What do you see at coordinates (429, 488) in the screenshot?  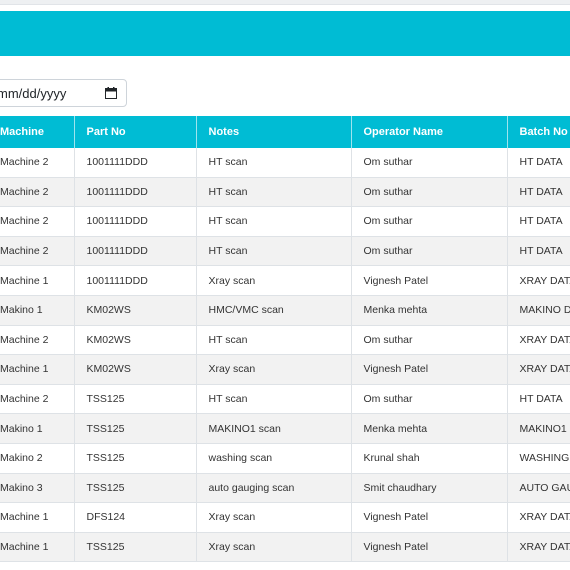 I see `cell-operator-name: Smit chaudhary` at bounding box center [429, 488].